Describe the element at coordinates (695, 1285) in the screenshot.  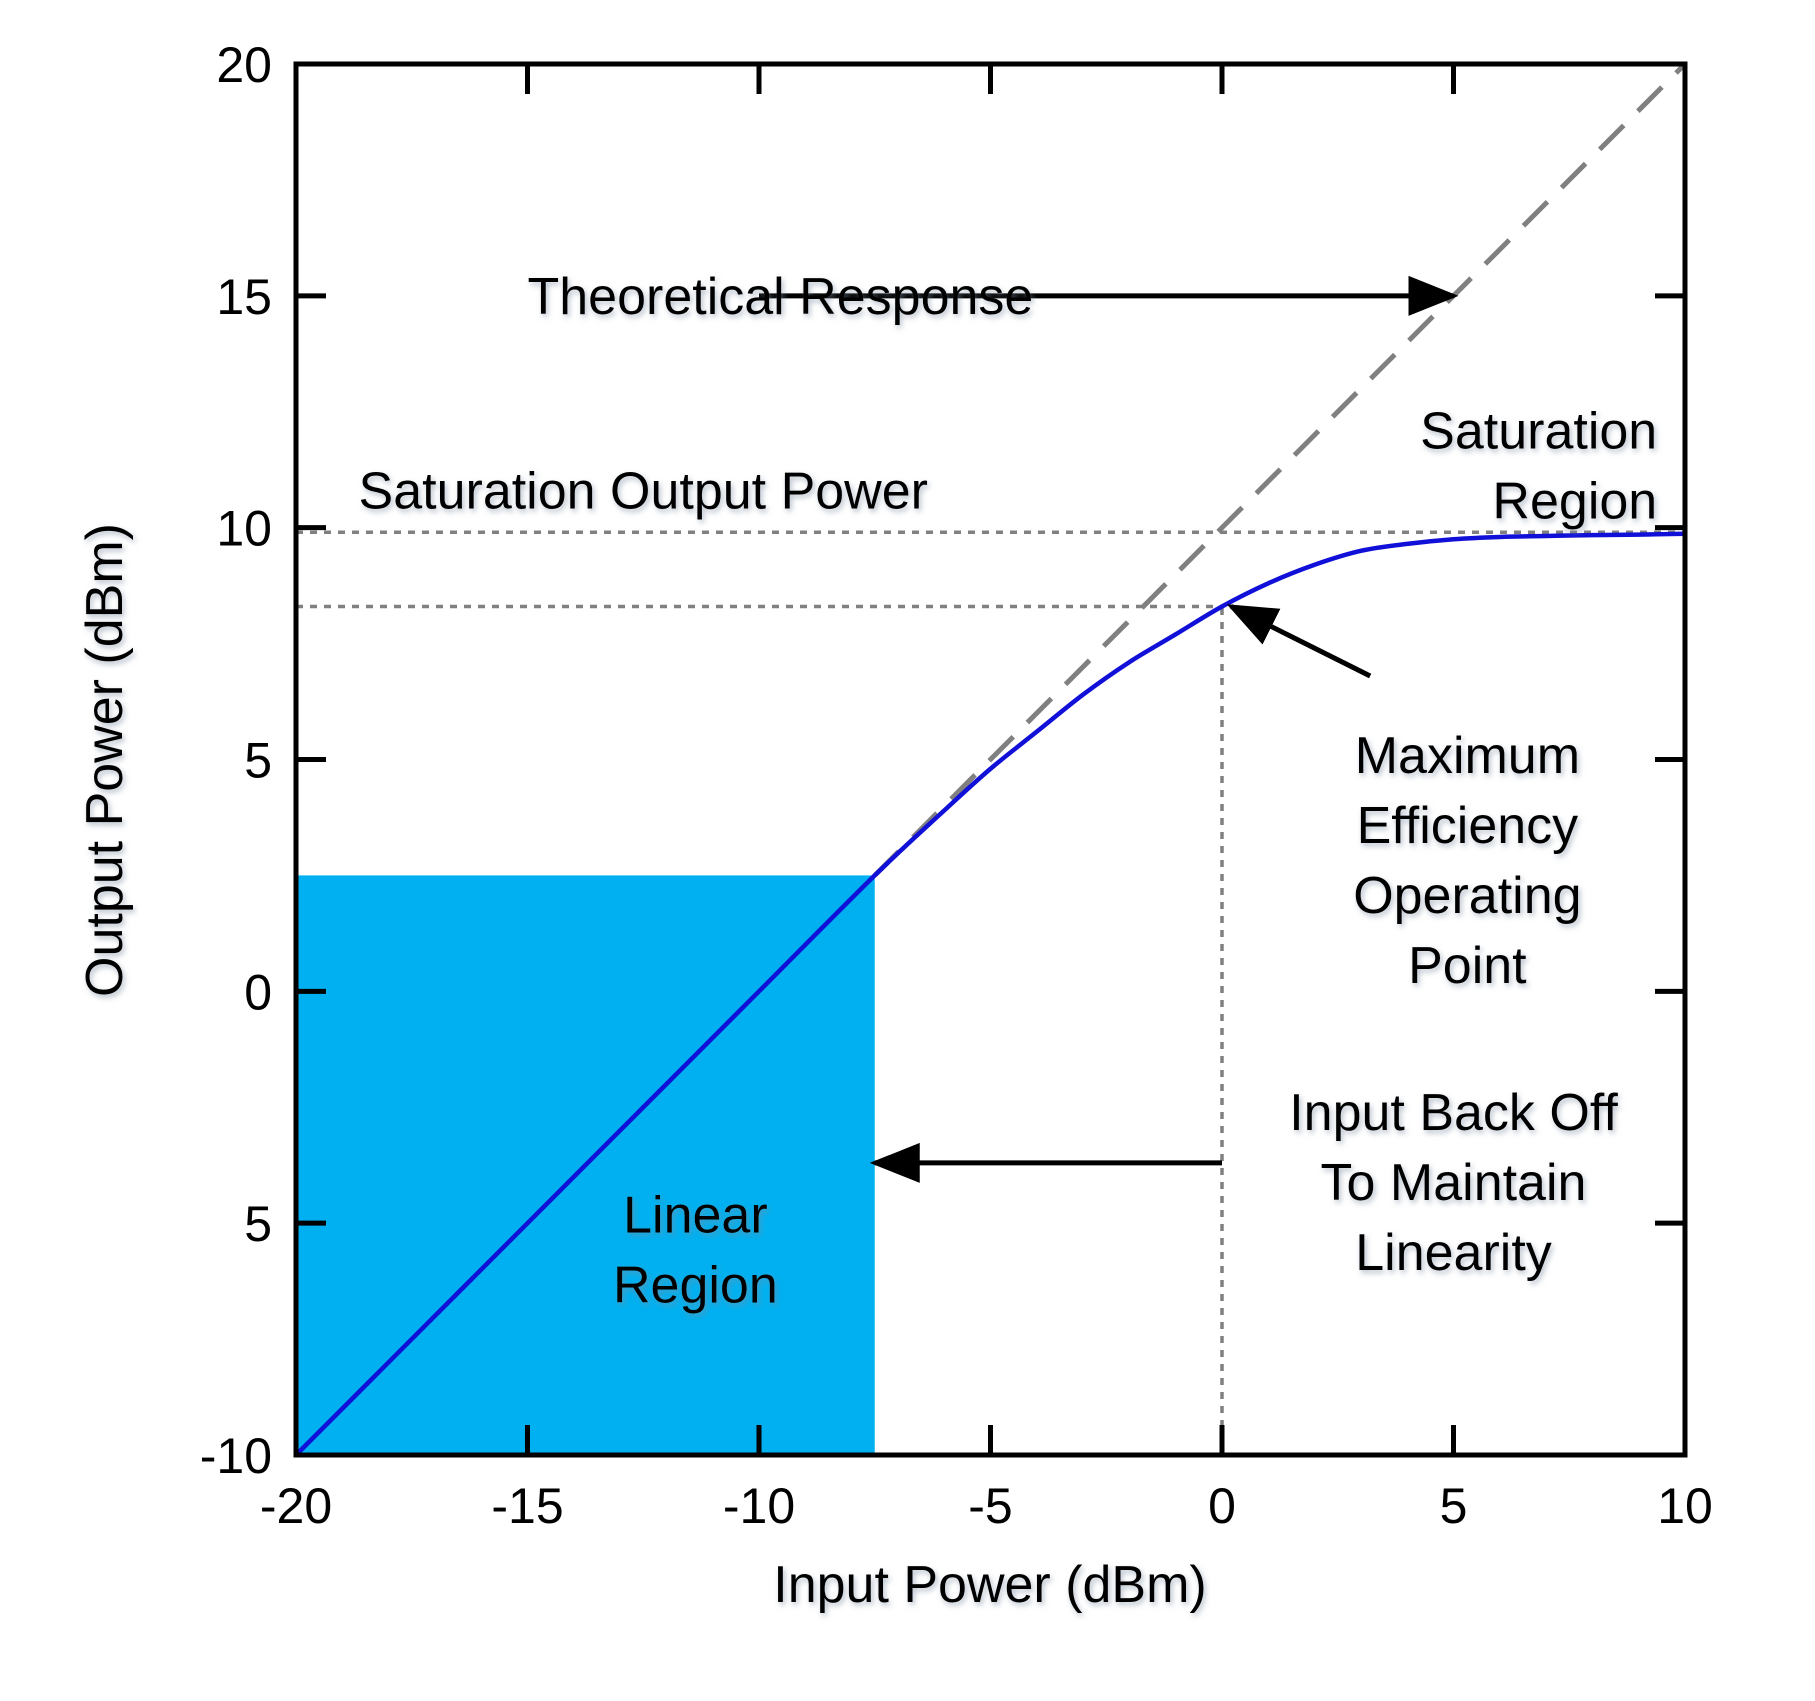
I see `linear-region-label-line: Region` at that location.